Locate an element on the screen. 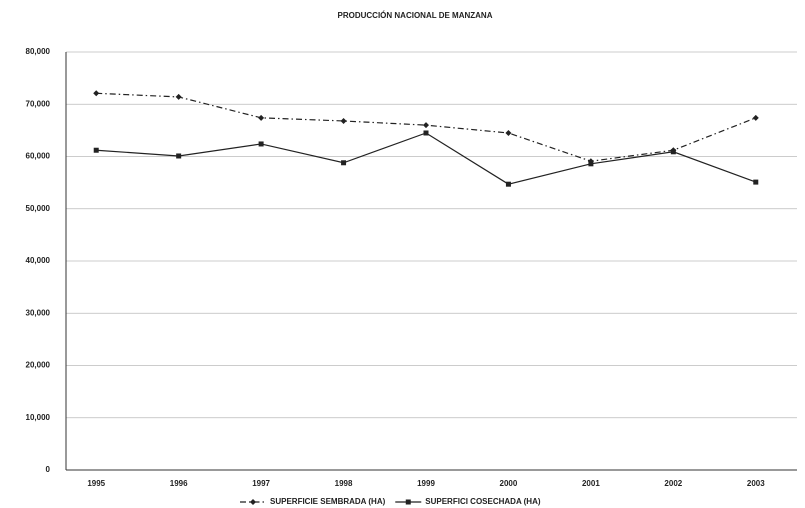  x-tick-label: 1998 is located at coordinates (344, 483).